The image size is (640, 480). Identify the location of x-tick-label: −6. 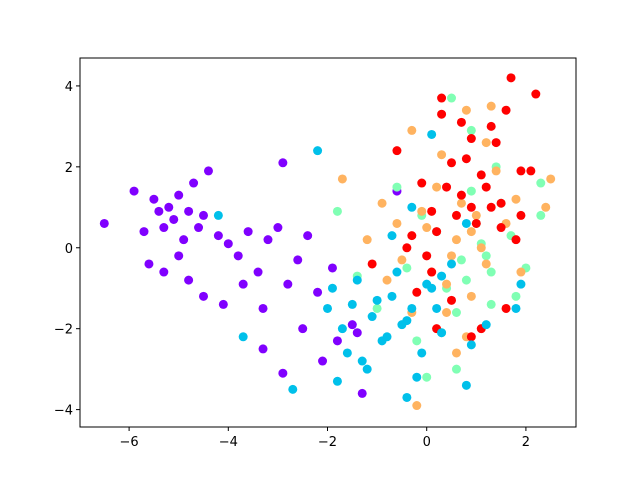
(129, 442).